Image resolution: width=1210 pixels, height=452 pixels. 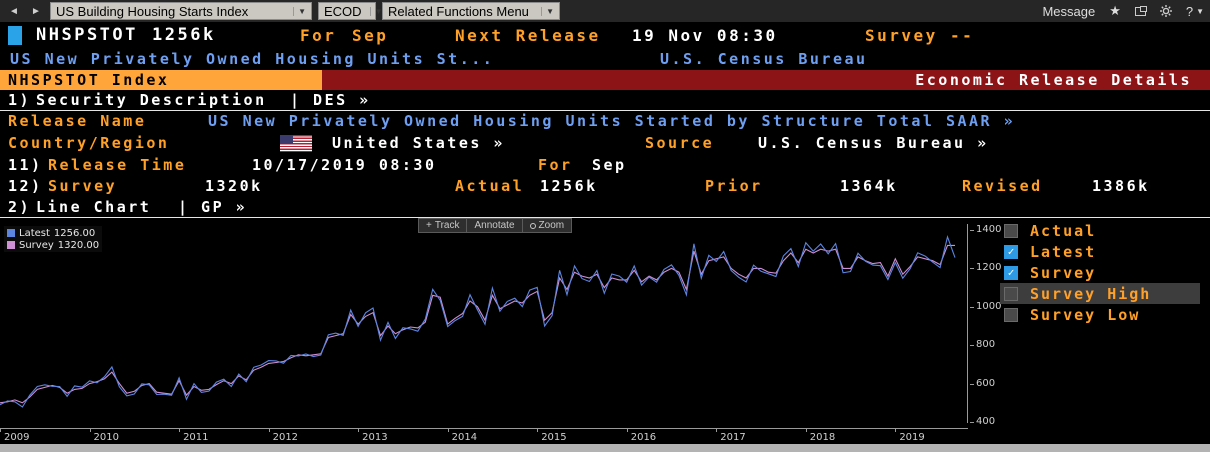 I want to click on x-axis-label: 2017, so click(x=733, y=437).